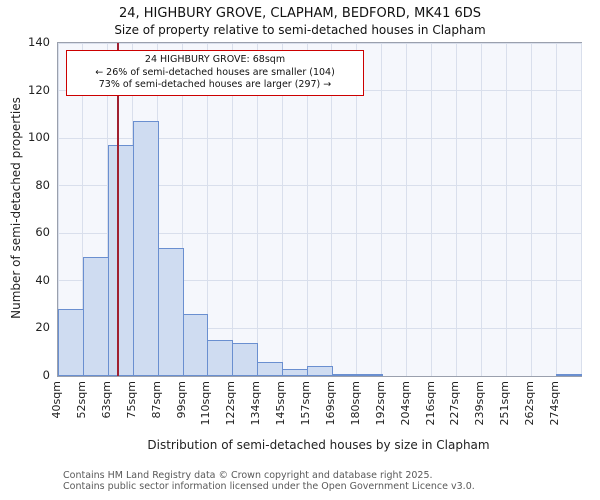 This screenshot has width=600, height=500. What do you see at coordinates (330, 403) in the screenshot?
I see `x-tick-label: 169sqm` at bounding box center [330, 403].